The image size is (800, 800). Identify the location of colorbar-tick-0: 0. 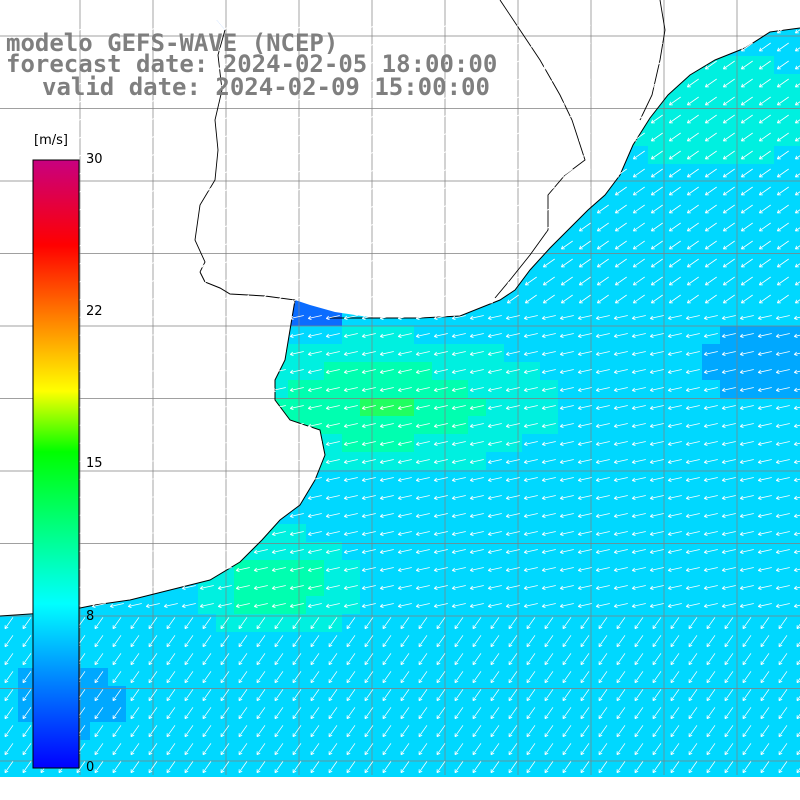
(90, 767).